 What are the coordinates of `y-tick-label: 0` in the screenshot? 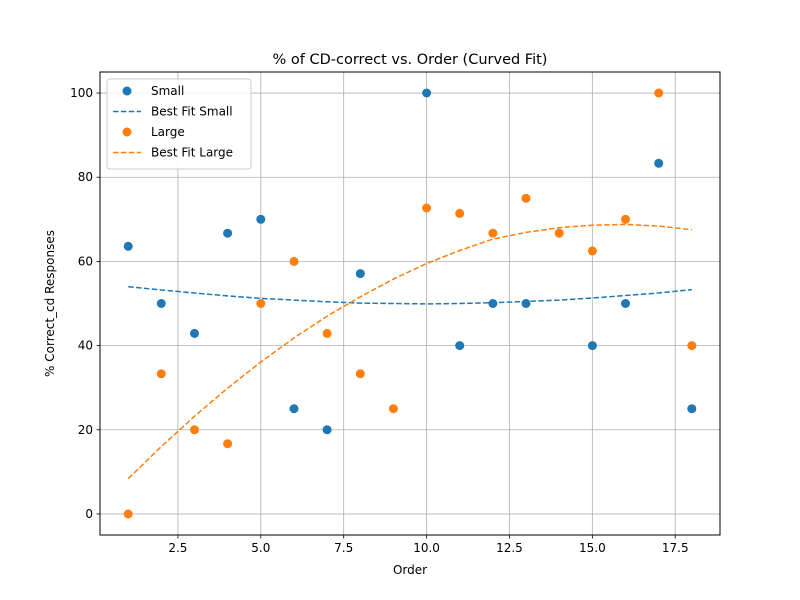 It's located at (89, 514).